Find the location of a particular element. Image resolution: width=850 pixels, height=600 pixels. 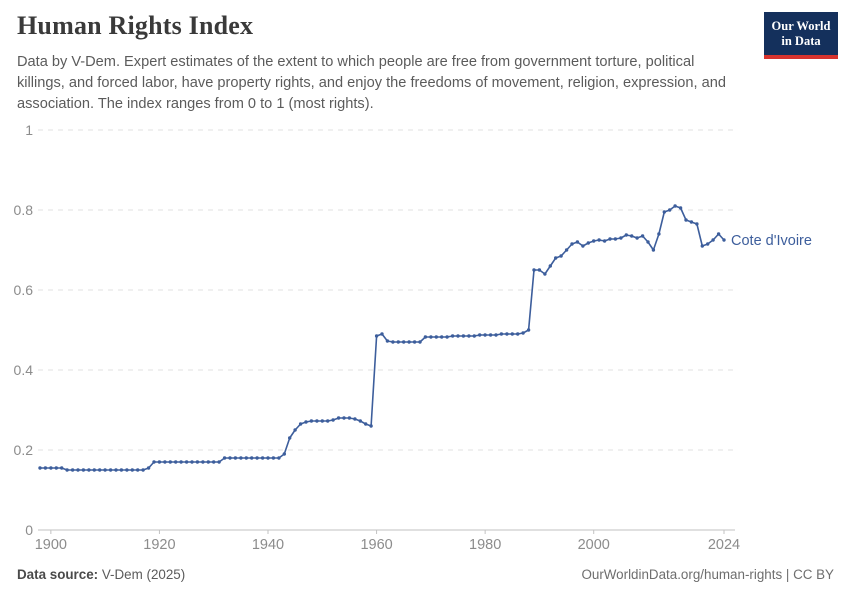

x-axis-tick-label: 1980 is located at coordinates (485, 545).